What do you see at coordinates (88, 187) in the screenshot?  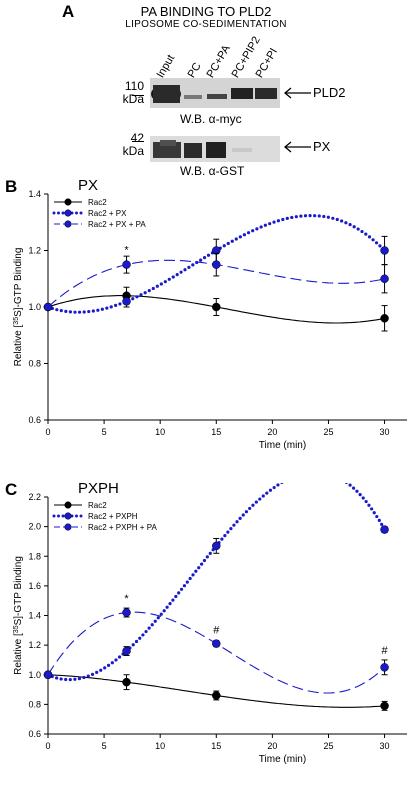 I see `chart-title: PX` at bounding box center [88, 187].